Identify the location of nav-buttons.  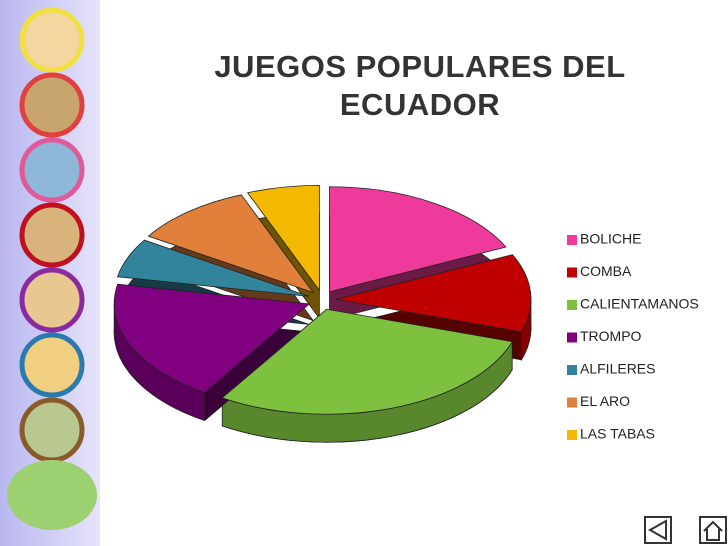
(685, 530).